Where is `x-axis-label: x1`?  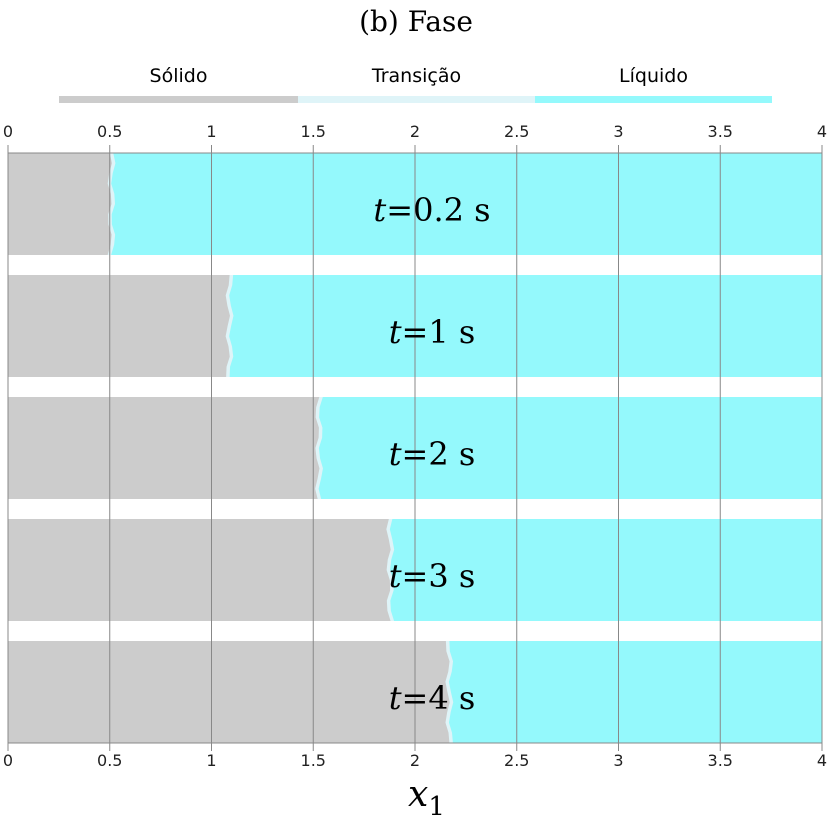 x-axis-label: x1 is located at coordinates (426, 798).